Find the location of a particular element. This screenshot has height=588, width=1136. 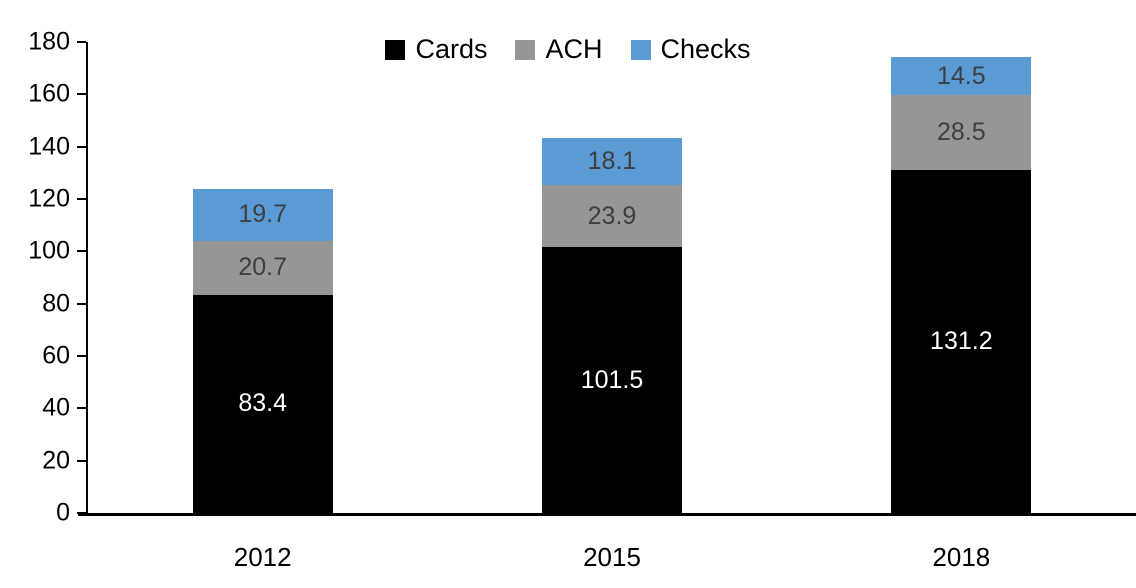

legend-item-cards: Cards is located at coordinates (436, 49).